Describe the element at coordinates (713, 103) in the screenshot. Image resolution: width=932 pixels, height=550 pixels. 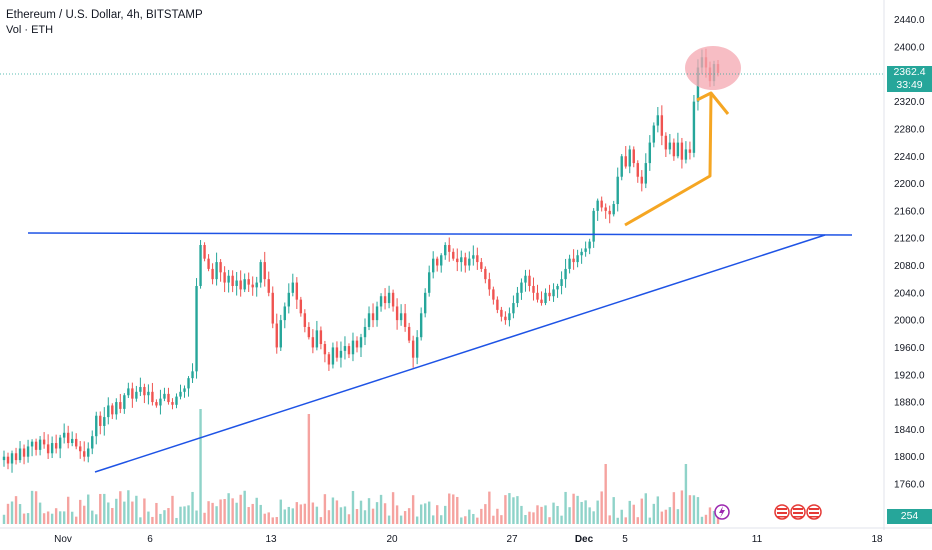
I see `arrow-head-icon` at that location.